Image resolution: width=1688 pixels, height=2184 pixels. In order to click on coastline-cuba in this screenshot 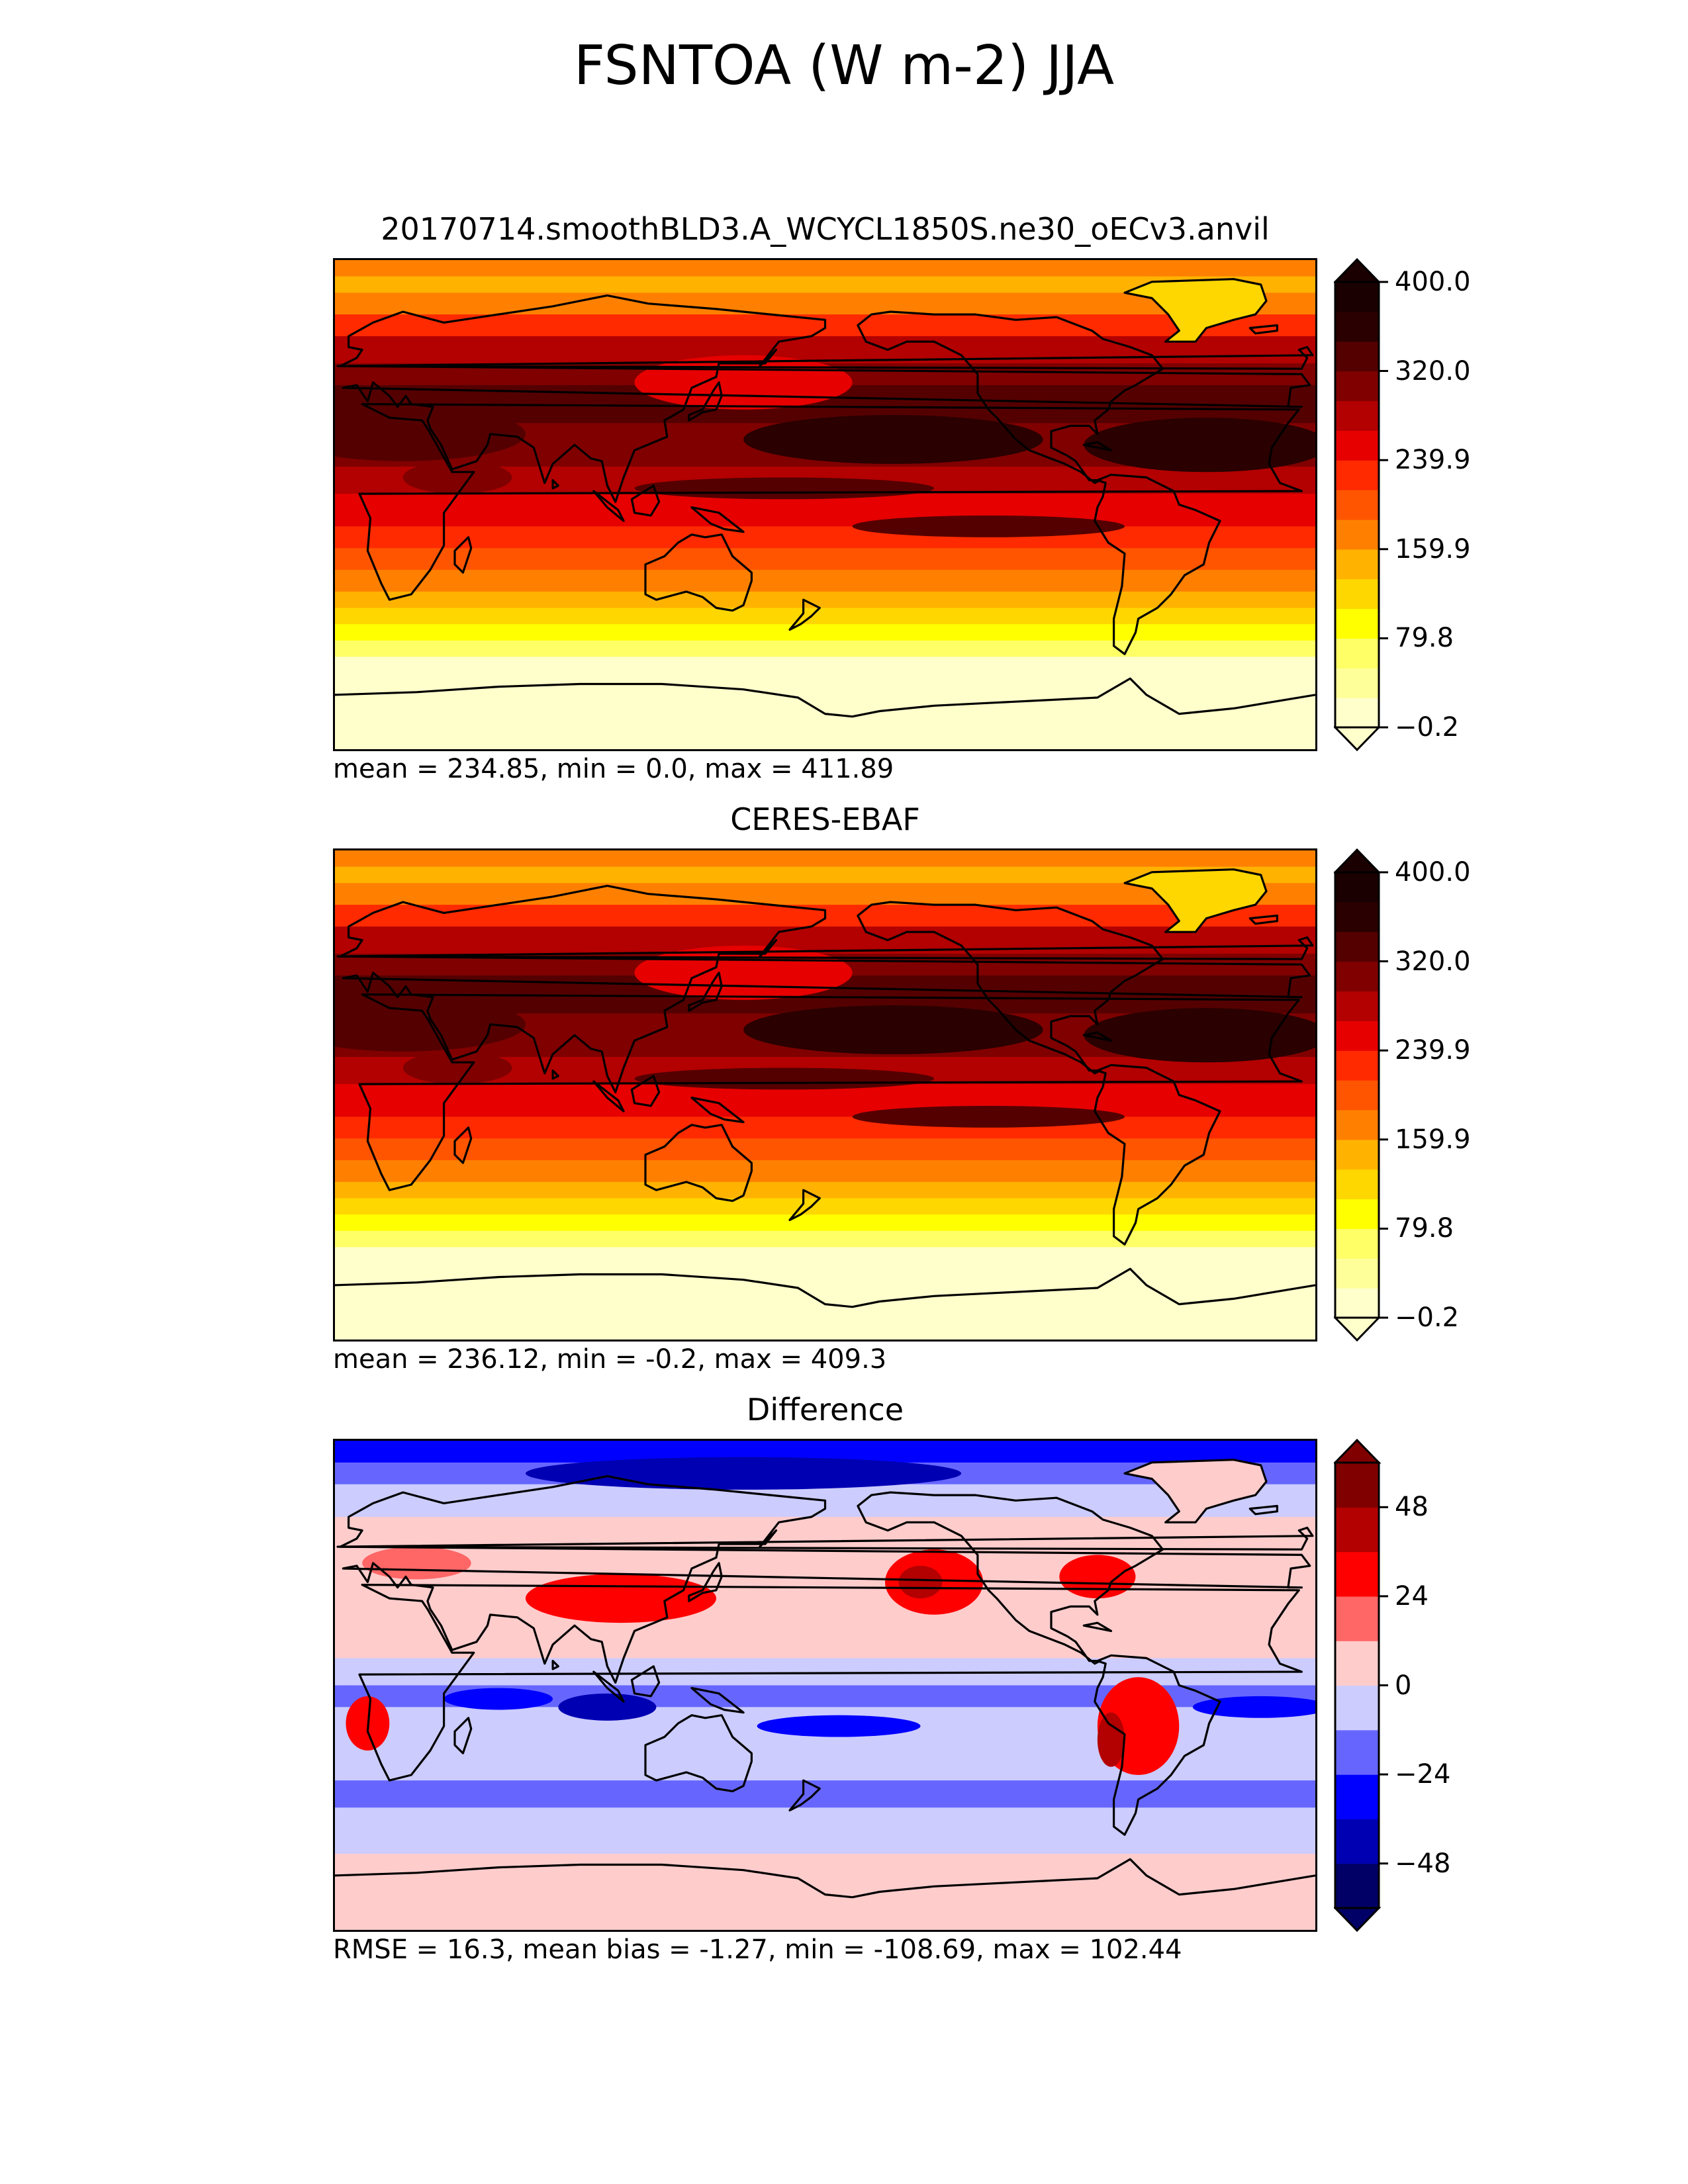, I will do `click(1097, 446)`.